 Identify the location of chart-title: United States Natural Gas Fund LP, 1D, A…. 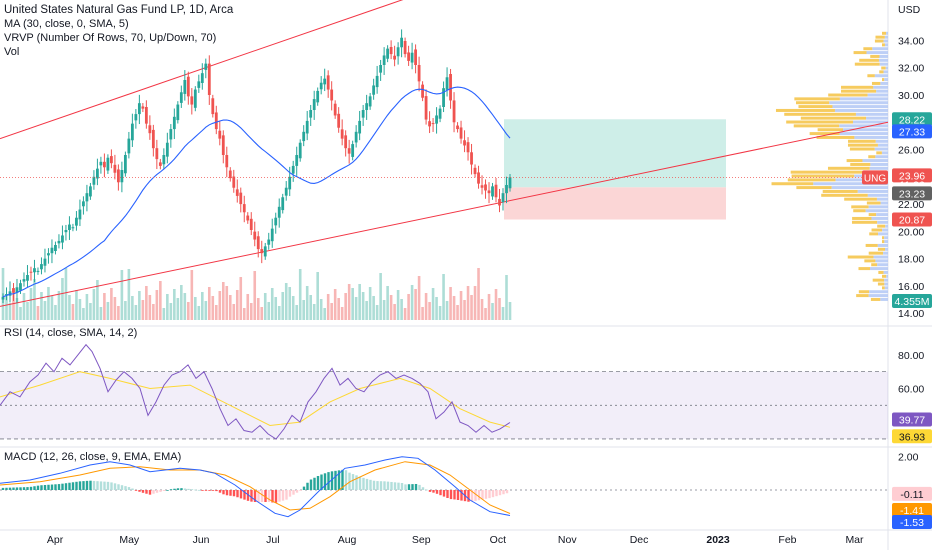
(119, 10).